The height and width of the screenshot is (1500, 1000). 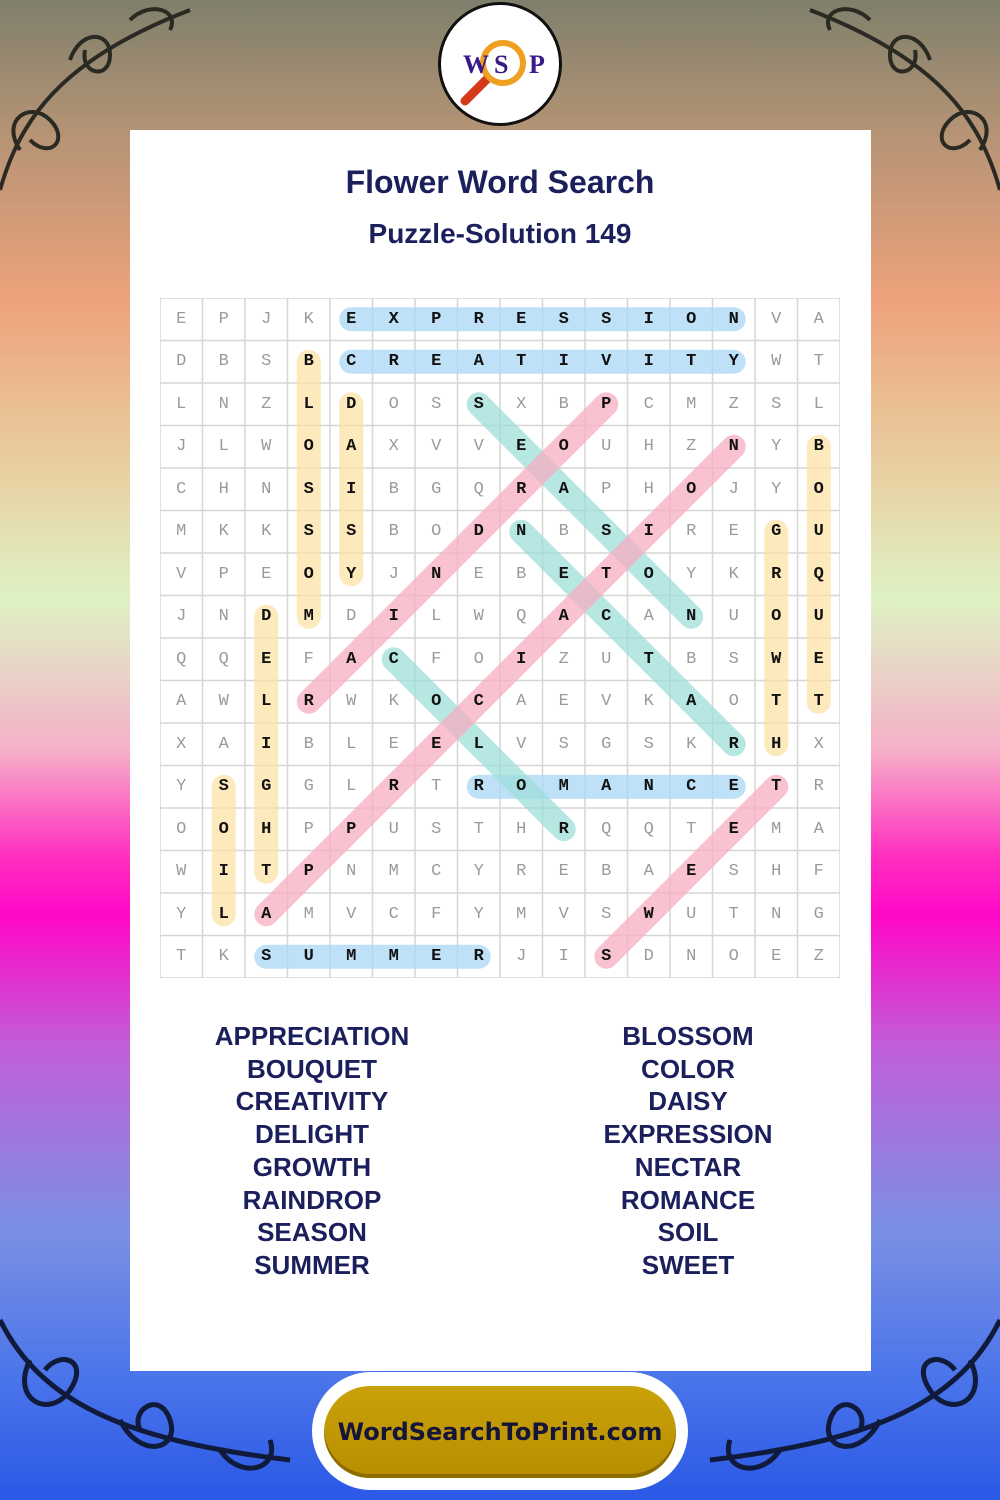 I want to click on grid-cell: I, so click(x=648, y=319).